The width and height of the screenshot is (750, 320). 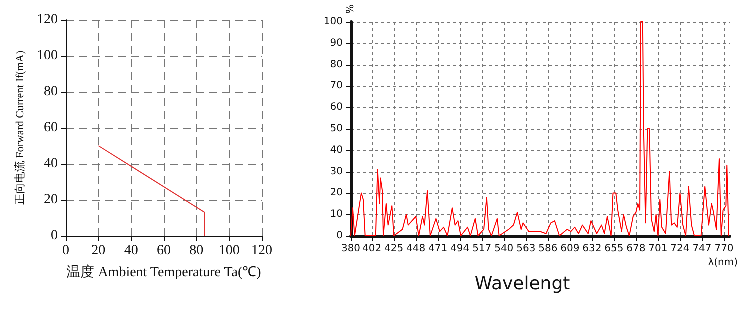 What do you see at coordinates (197, 251) in the screenshot?
I see `x-tick-label: 80` at bounding box center [197, 251].